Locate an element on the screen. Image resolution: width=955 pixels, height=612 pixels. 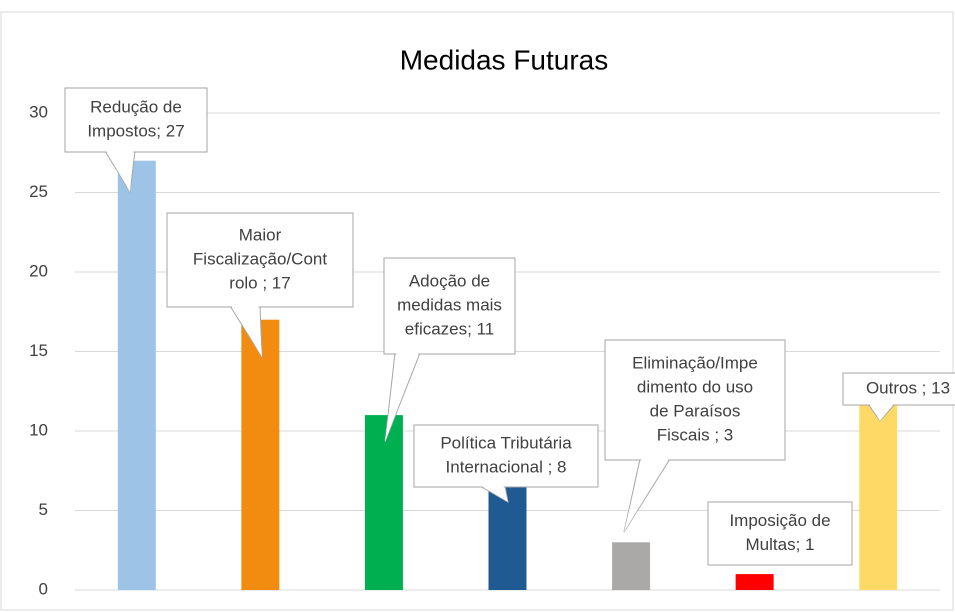
y-tick-label: 25 is located at coordinates (38, 191).